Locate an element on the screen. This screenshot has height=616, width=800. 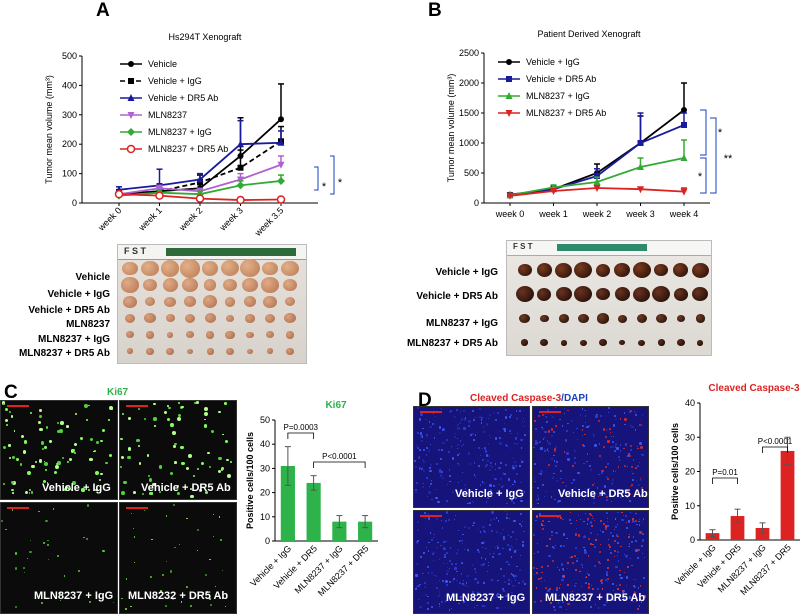
y-tick-label: 30 is located at coordinates (265, 468).